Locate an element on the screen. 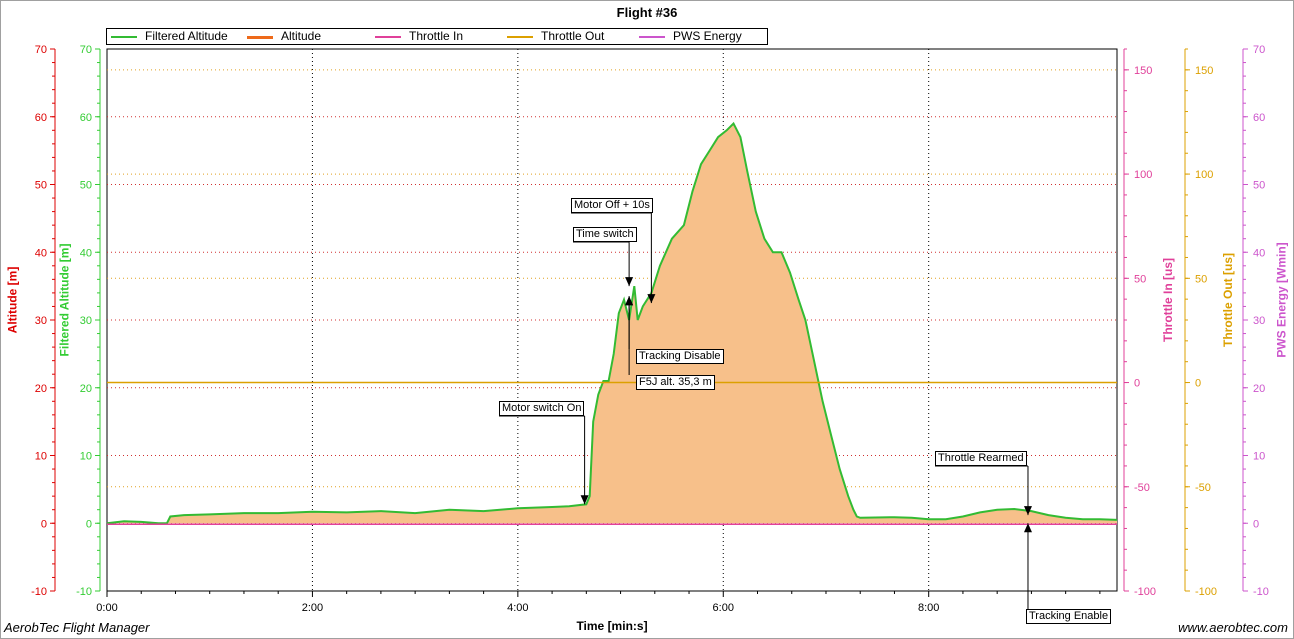 The height and width of the screenshot is (639, 1294). y-axis-label-throttle_in: Throttle In [us] is located at coordinates (1168, 300).